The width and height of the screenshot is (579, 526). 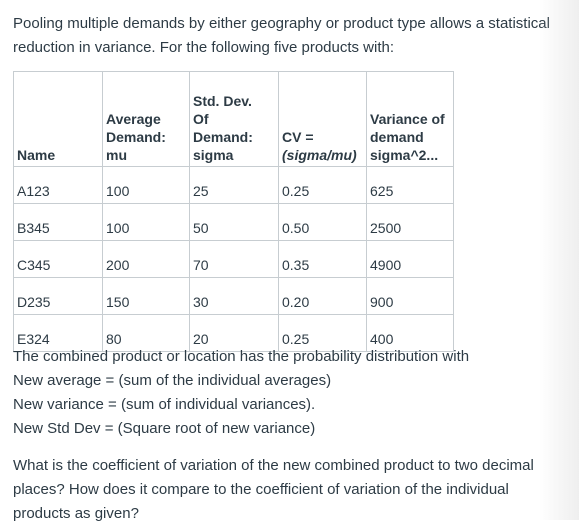 I want to click on table-row: C345 200 70 0.35 4900, so click(x=233, y=259).